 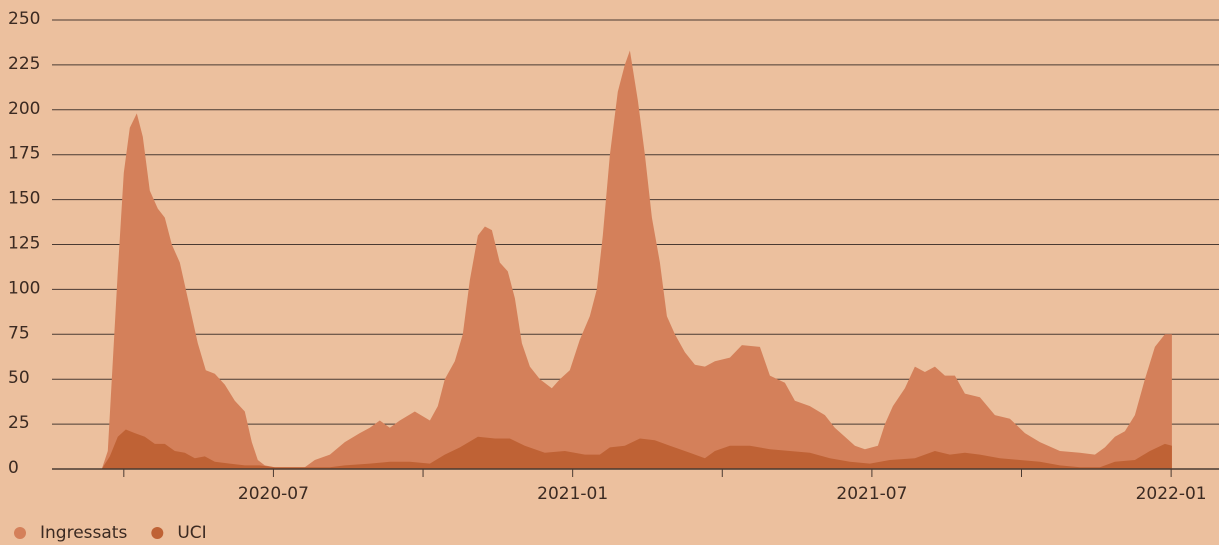 I want to click on x-tick-label: 2020-07, so click(x=273, y=494).